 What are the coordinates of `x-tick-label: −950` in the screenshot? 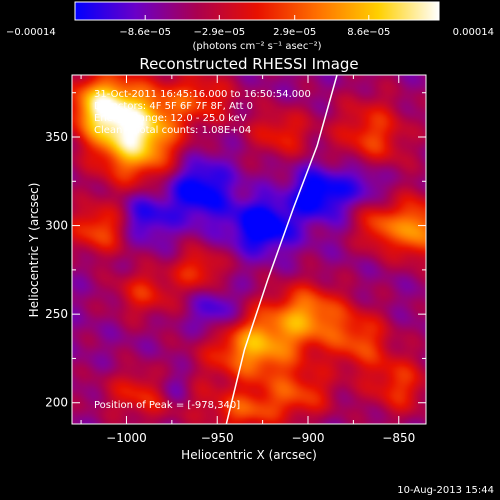 It's located at (217, 438).